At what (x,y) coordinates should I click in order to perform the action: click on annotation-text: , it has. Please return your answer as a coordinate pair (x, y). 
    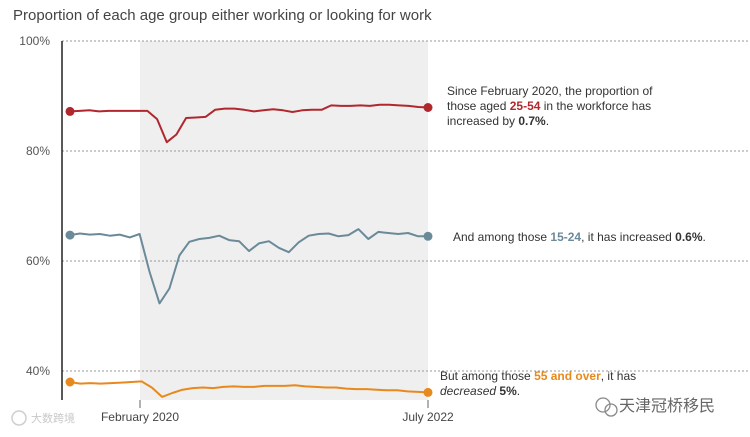
    Looking at the image, I should click on (618, 376).